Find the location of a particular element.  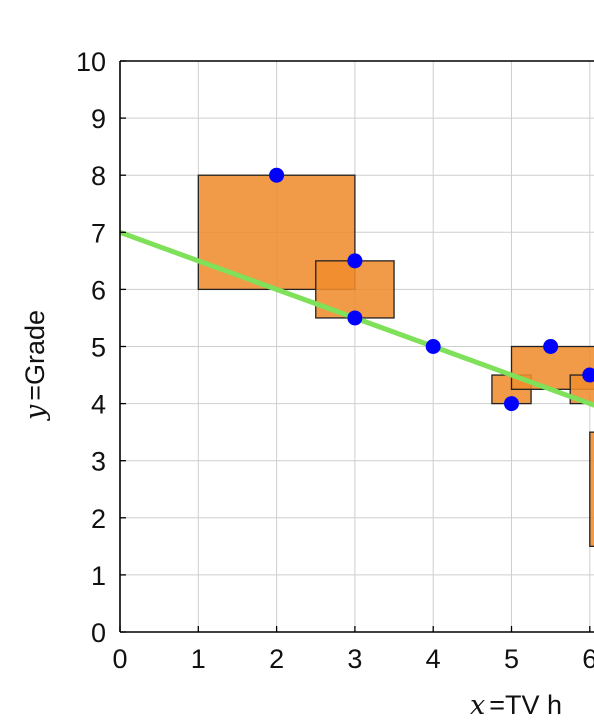

y-axis-variable: y is located at coordinates (35, 412).